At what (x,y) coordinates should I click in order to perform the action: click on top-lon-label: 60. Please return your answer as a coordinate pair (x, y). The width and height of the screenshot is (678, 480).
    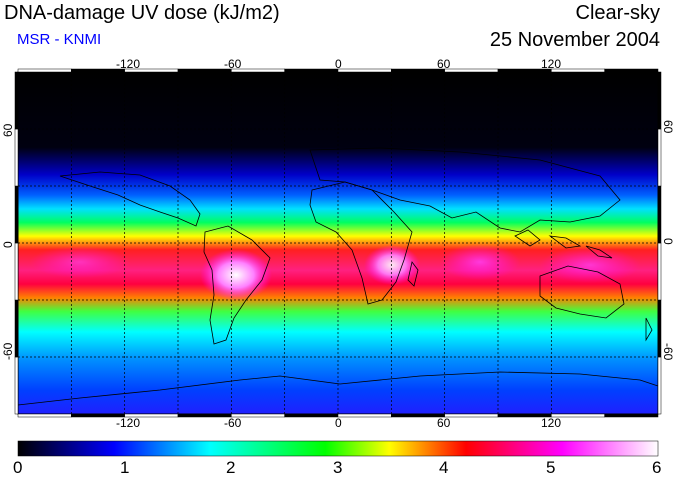
    Looking at the image, I should click on (444, 64).